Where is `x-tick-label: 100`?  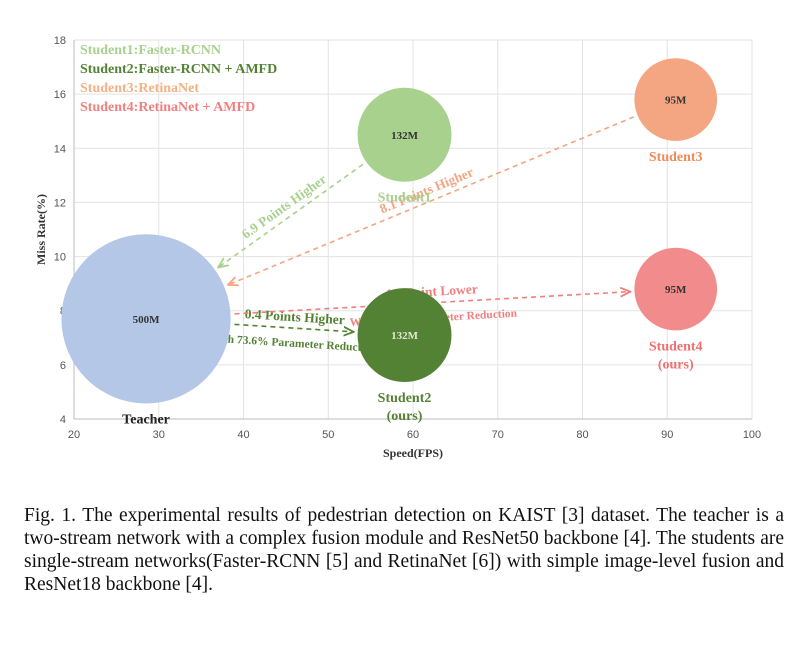
x-tick-label: 100 is located at coordinates (752, 435).